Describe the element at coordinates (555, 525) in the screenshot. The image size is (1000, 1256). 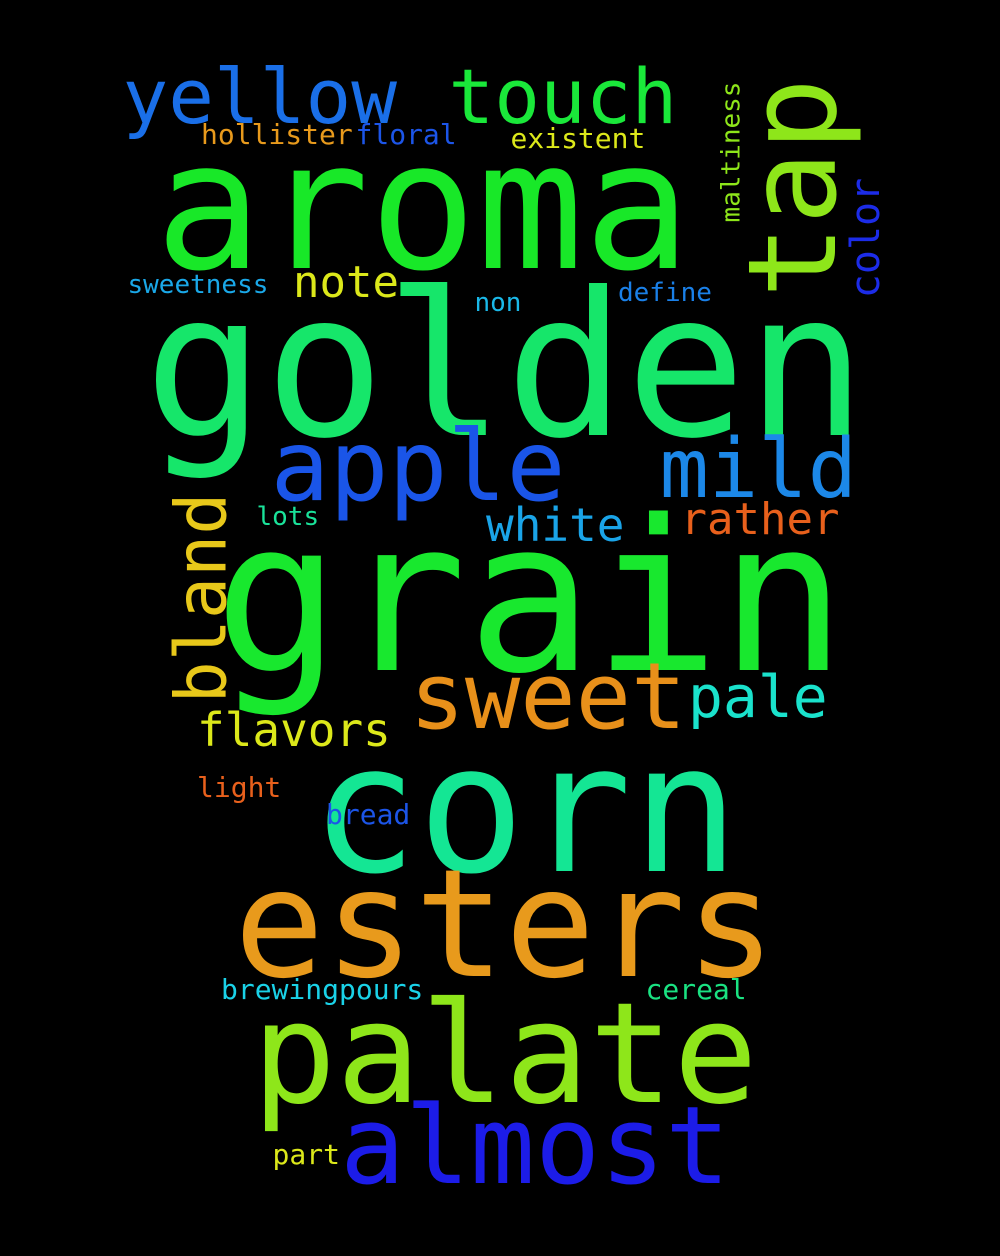
I see `word-white: white` at that location.